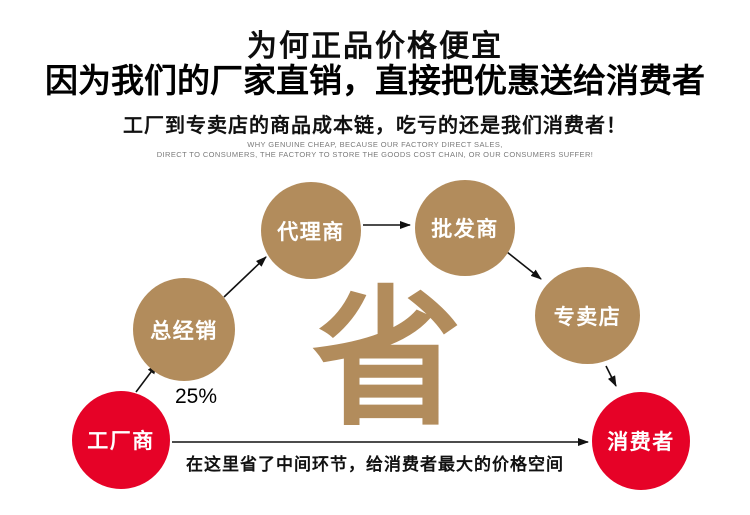 The width and height of the screenshot is (750, 515). Describe the element at coordinates (375, 126) in the screenshot. I see `cost-chain-tagline: 工厂到专卖店的商品成本链，吃亏的还是我们消费者！` at that location.